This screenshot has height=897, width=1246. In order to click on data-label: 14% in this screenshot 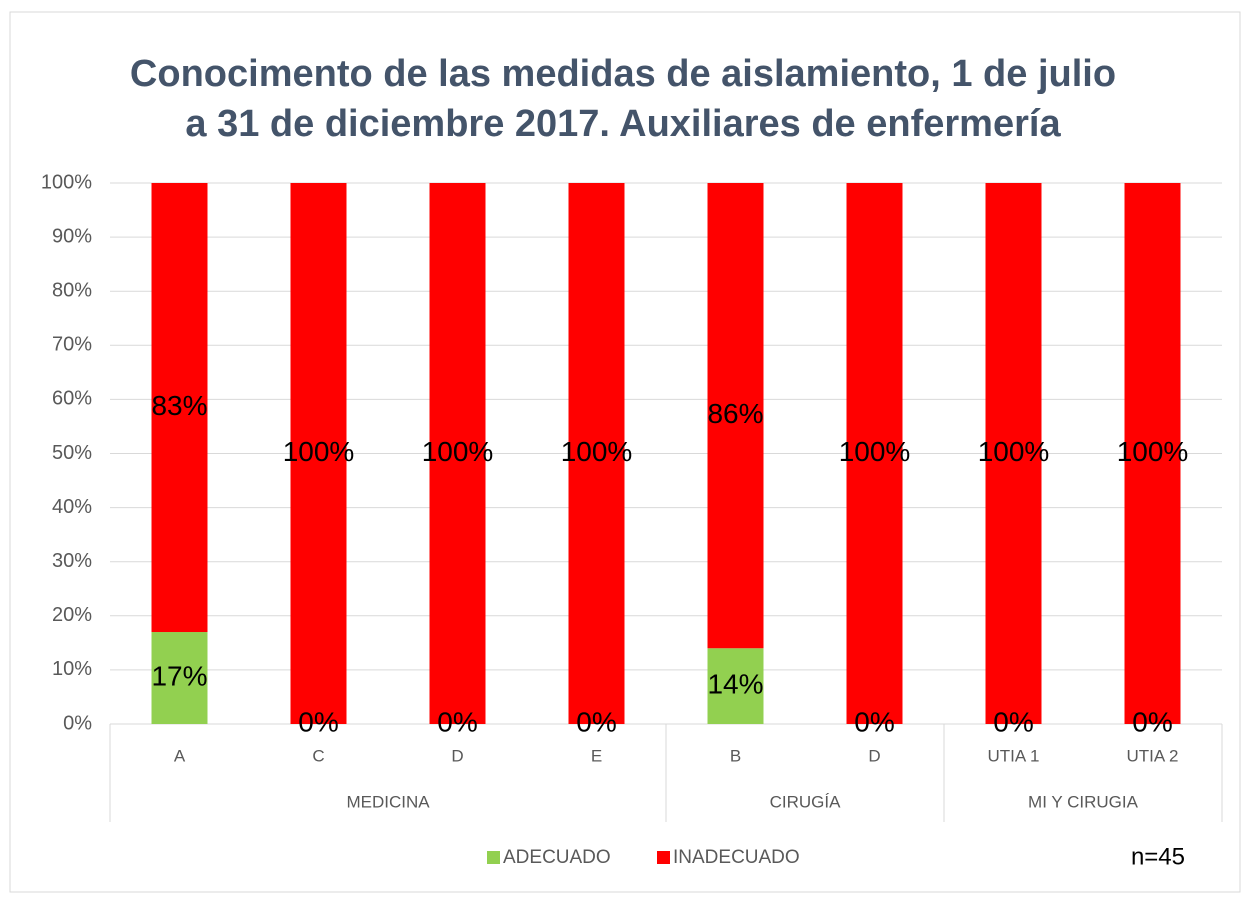, I will do `click(735, 684)`.